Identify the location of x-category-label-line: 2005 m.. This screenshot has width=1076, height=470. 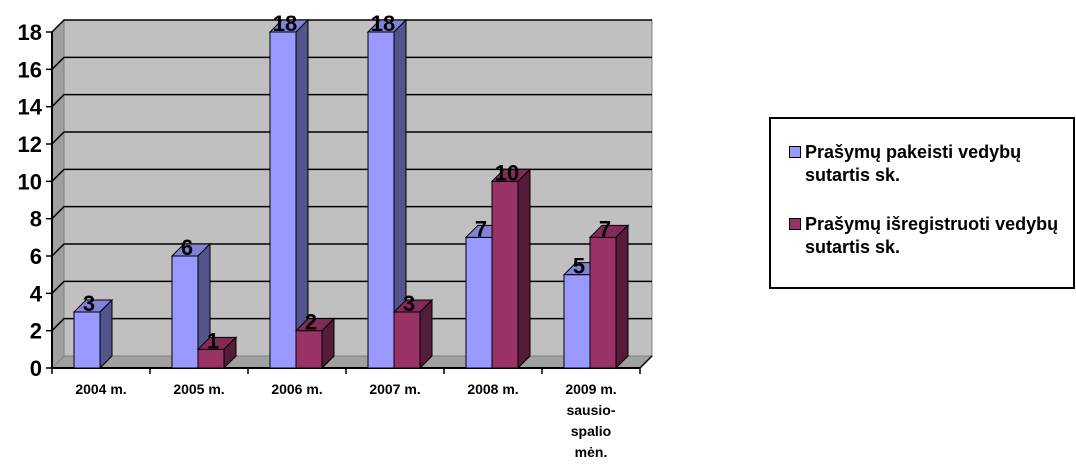
(198, 389).